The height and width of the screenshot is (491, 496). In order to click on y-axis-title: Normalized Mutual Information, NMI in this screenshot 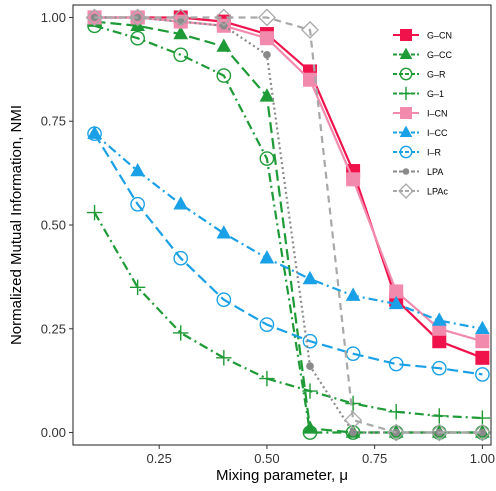, I will do `click(16, 225)`.